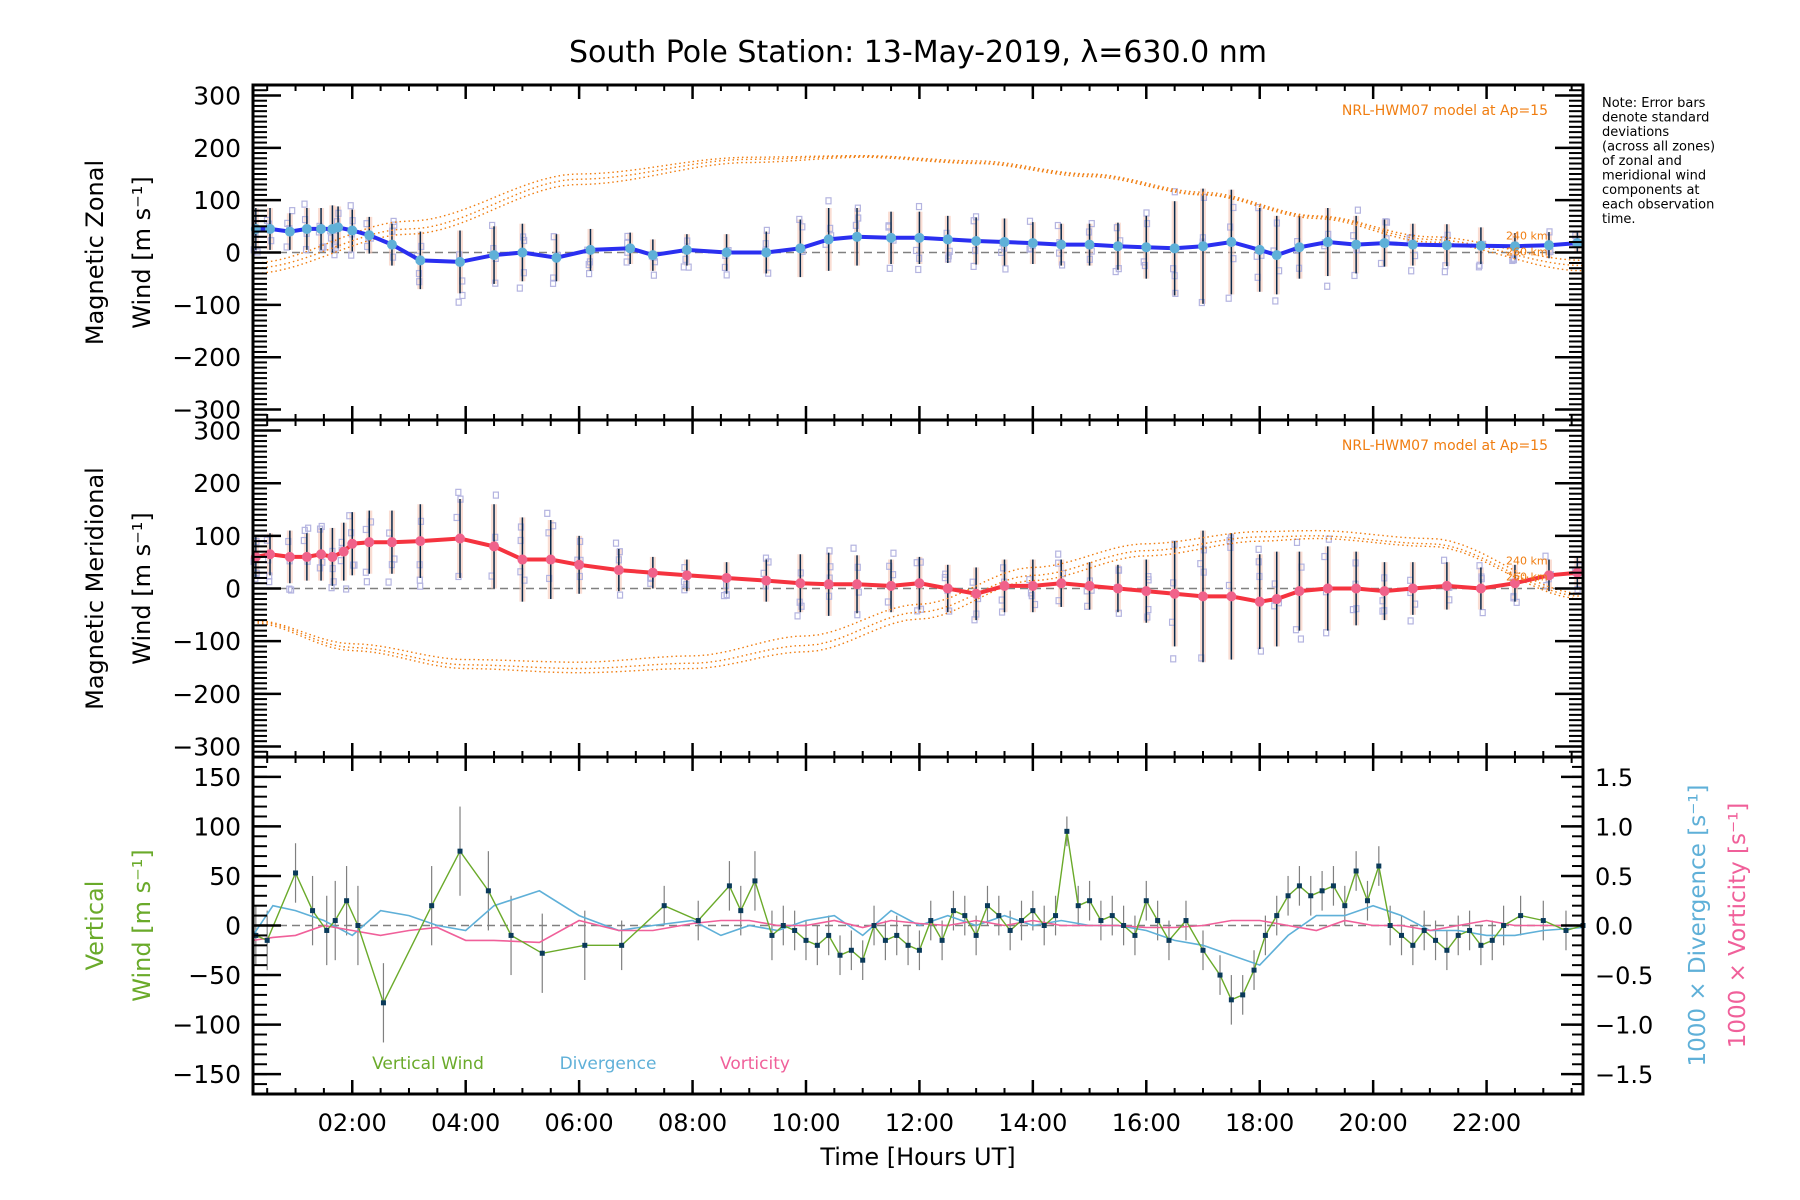 Image resolution: width=1800 pixels, height=1200 pixels. What do you see at coordinates (1624, 1075) in the screenshot?
I see `right-tick-label: −1.5` at bounding box center [1624, 1075].